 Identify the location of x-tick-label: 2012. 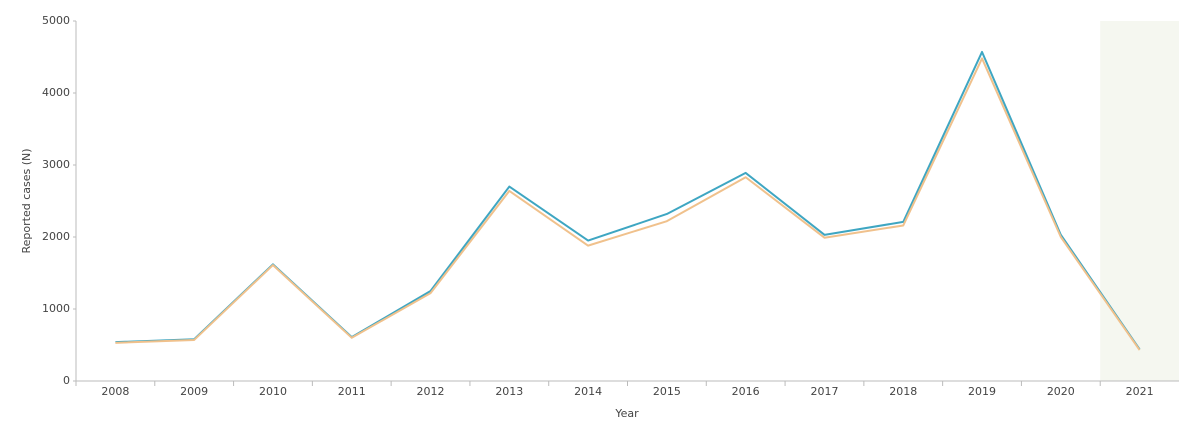
(431, 391).